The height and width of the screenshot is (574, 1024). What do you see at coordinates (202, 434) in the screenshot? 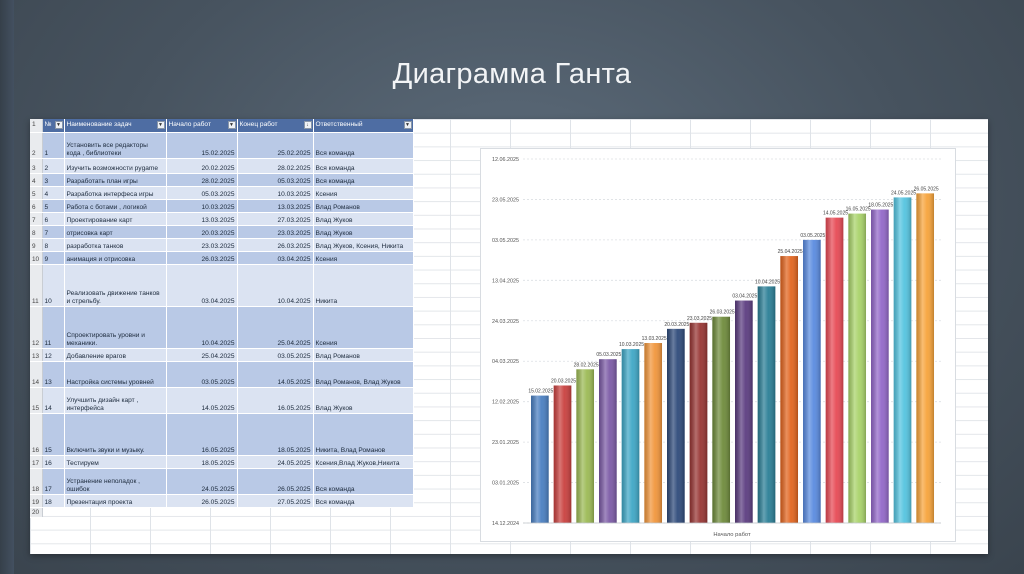
I see `start-date-cell: 16.05.2025` at bounding box center [202, 434].